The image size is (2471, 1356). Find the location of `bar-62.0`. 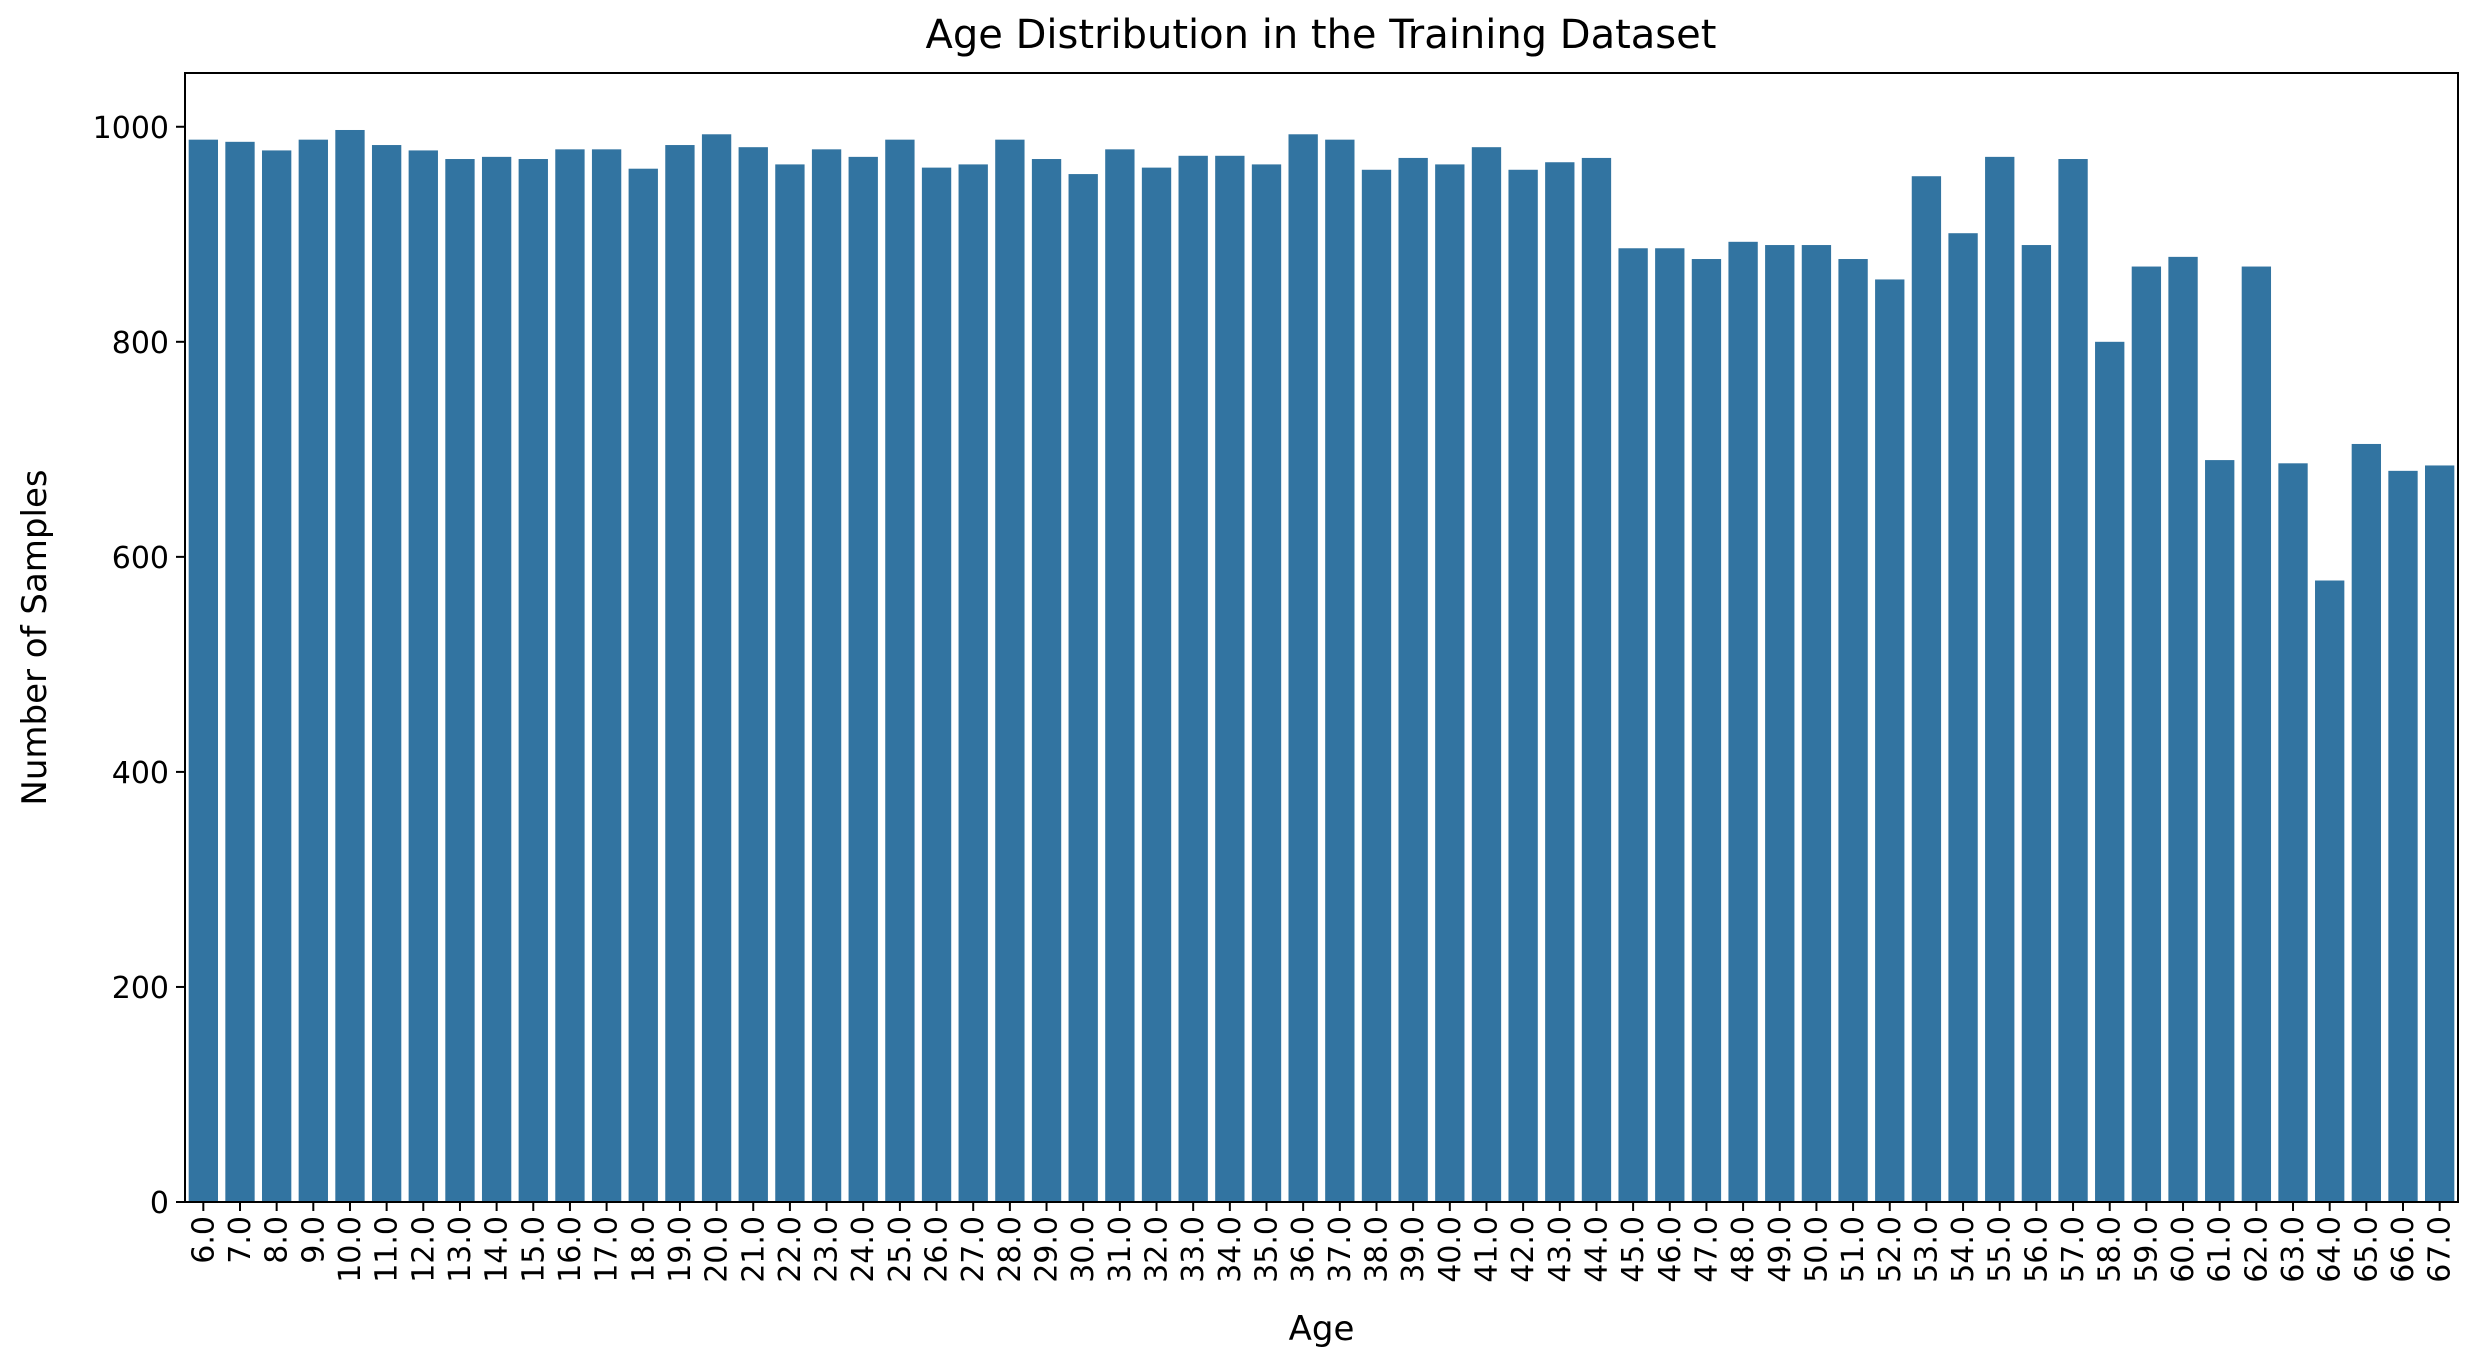

bar-62.0 is located at coordinates (2256, 734).